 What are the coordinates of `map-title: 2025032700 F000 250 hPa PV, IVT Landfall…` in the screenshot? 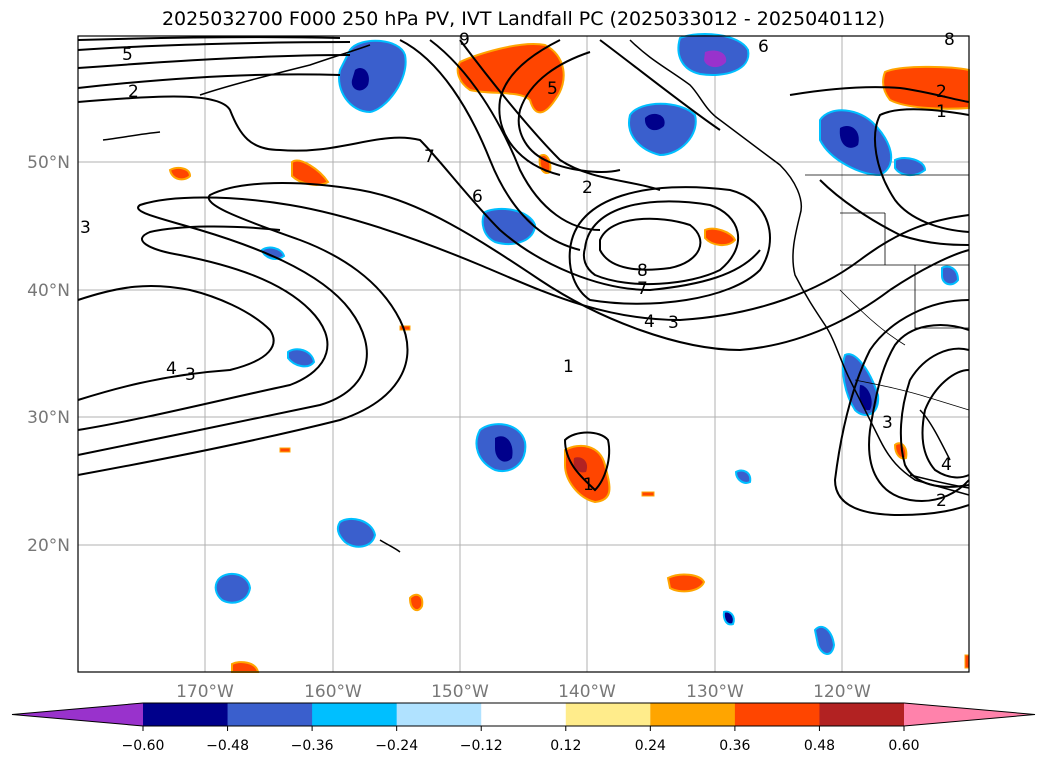 It's located at (523, 19).